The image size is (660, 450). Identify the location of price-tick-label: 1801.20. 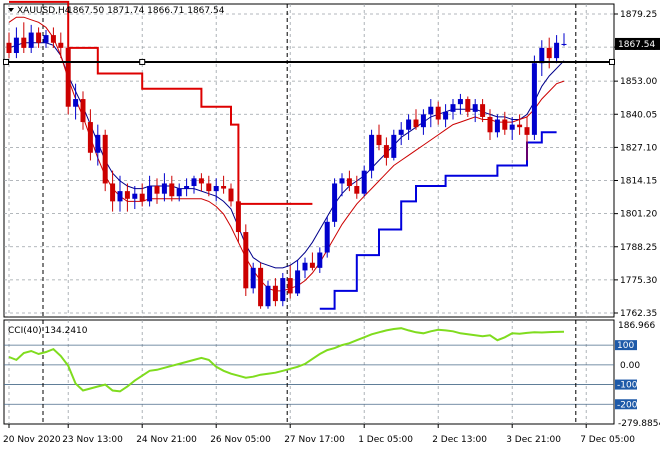
(638, 215).